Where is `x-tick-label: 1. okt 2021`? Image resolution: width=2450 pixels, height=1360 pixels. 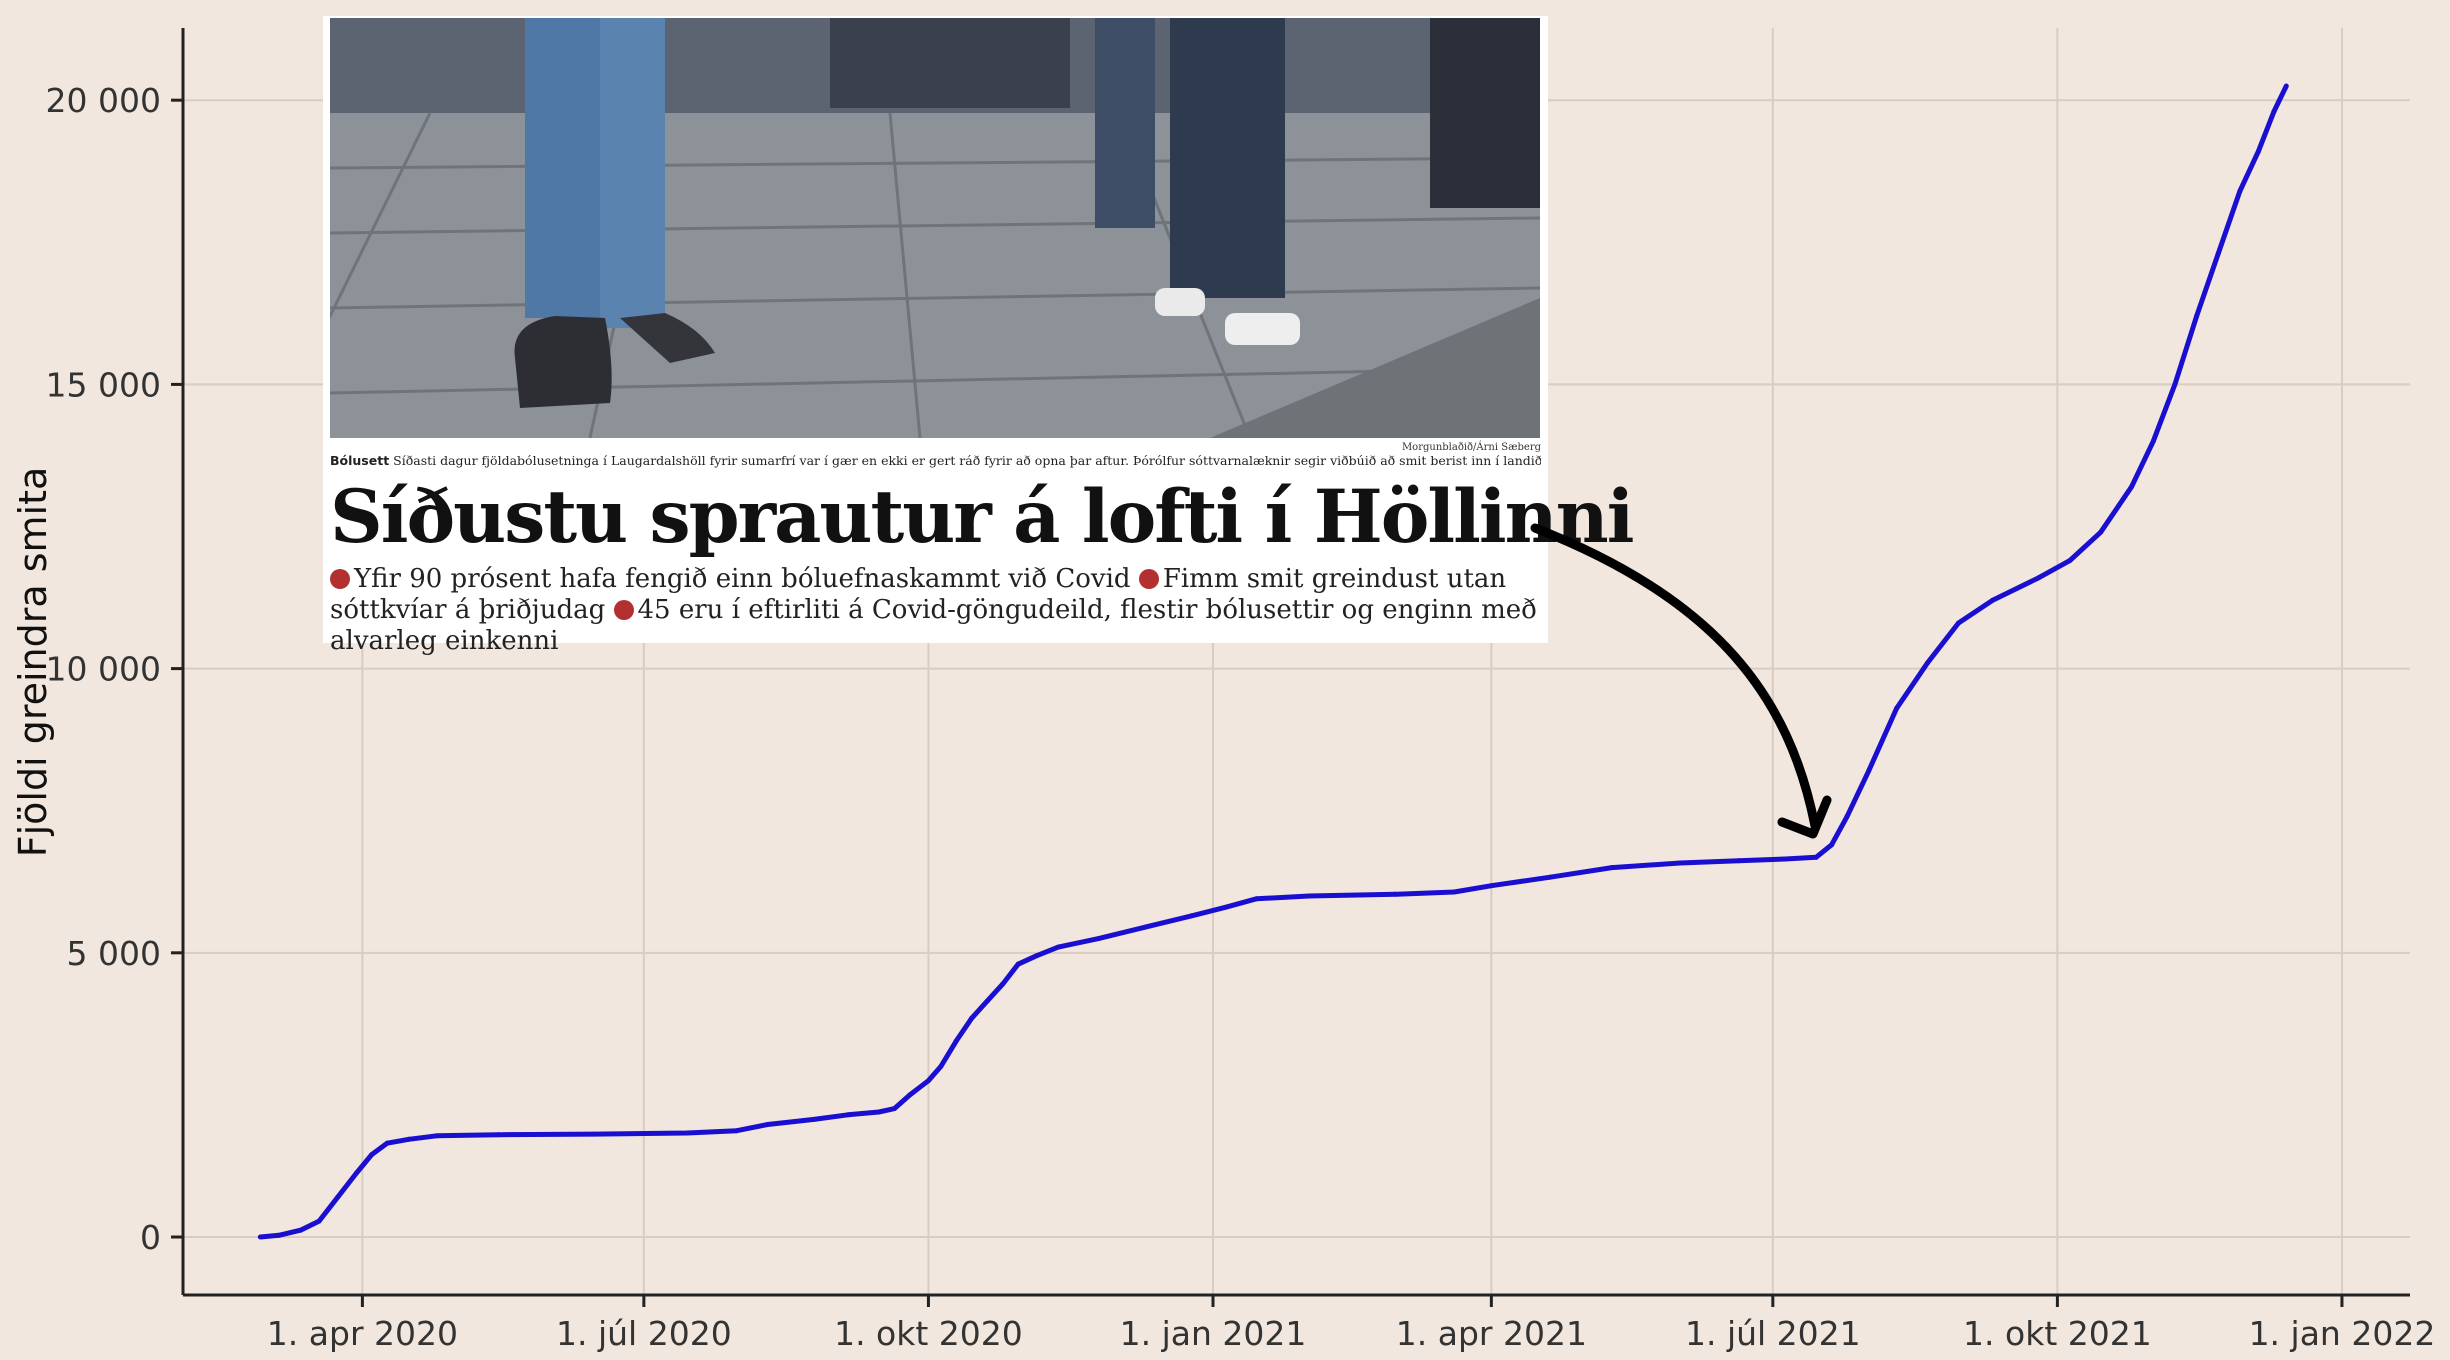
x-tick-label: 1. okt 2021 is located at coordinates (2057, 1333).